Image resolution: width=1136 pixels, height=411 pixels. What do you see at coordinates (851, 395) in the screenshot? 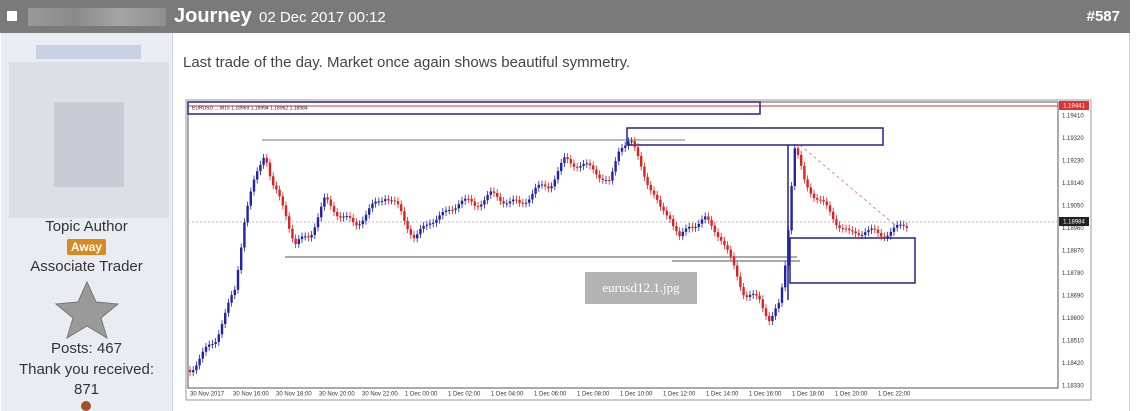
I see `time-label: 1 Dec 20:00` at bounding box center [851, 395].